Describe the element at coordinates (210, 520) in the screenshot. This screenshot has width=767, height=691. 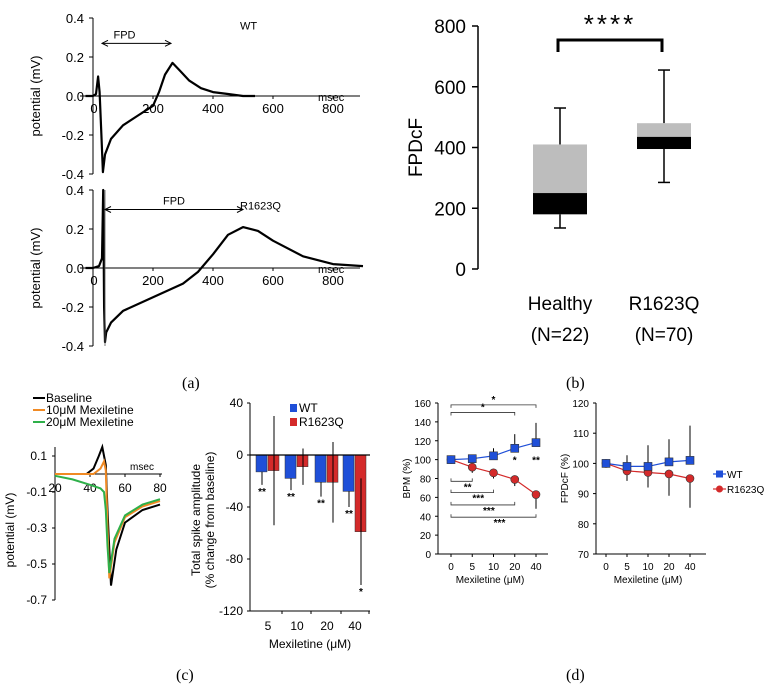
I see `y-axis-label-line2: (% change from baseline)` at that location.